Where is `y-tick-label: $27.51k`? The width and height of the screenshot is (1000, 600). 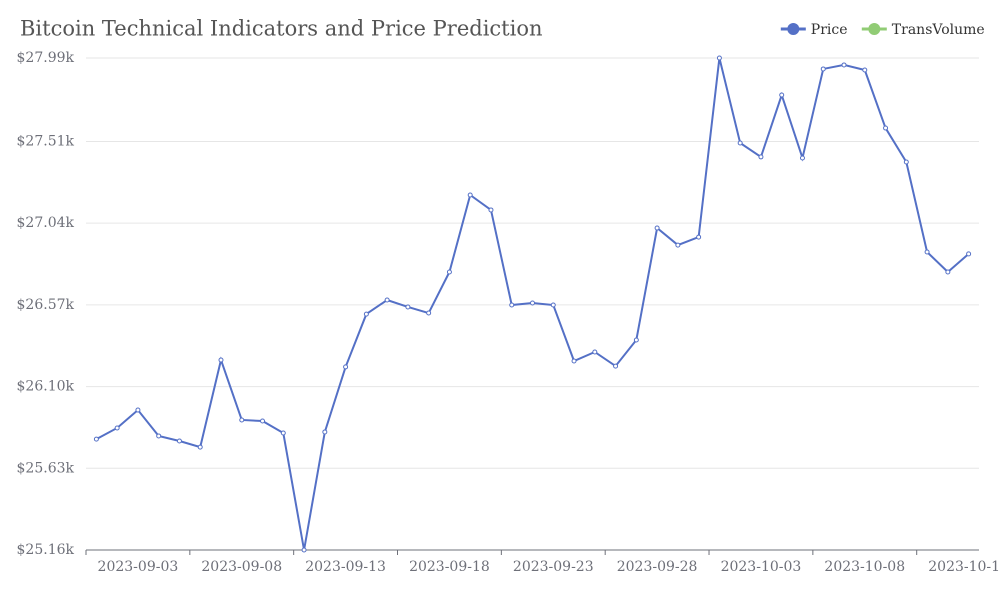 y-tick-label: $27.51k is located at coordinates (46, 141).